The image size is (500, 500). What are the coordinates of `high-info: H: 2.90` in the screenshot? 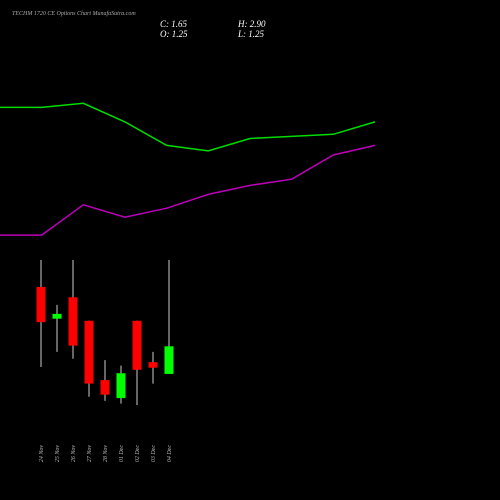 It's located at (251, 24).